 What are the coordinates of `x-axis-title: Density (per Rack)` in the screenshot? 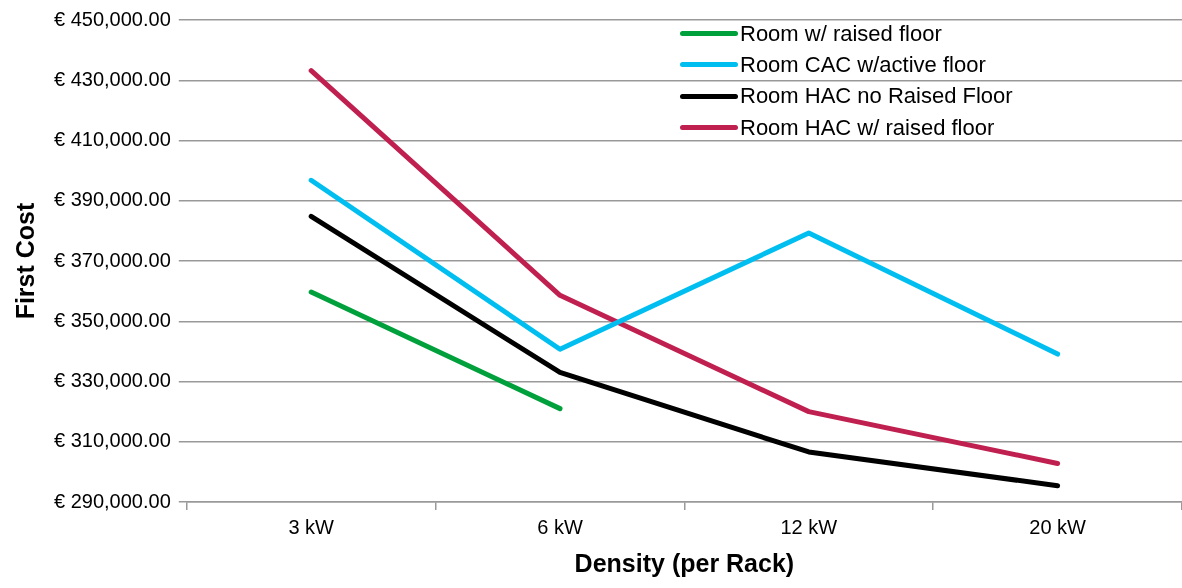 It's located at (684, 562).